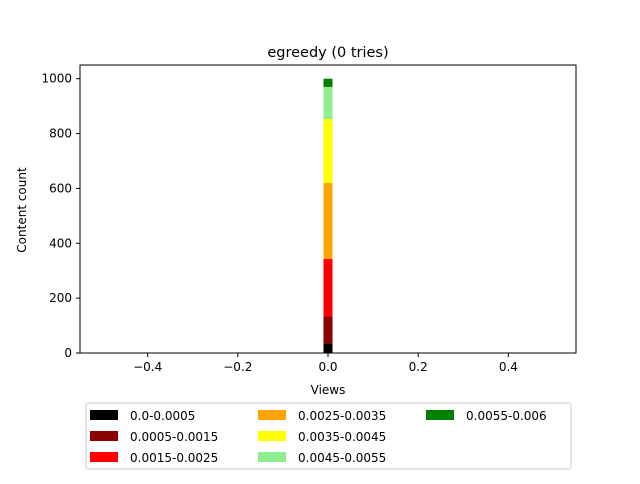  Describe the element at coordinates (328, 390) in the screenshot. I see `x-axis-label: Views` at that location.